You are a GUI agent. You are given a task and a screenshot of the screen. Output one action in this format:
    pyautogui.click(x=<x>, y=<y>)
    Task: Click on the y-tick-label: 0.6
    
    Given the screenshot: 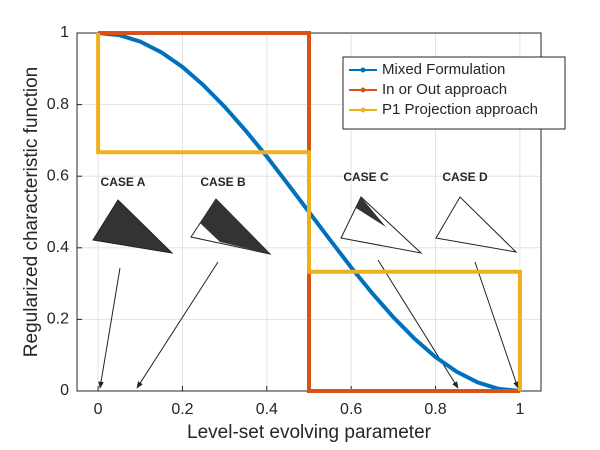 What is the action you would take?
    pyautogui.click(x=58, y=175)
    